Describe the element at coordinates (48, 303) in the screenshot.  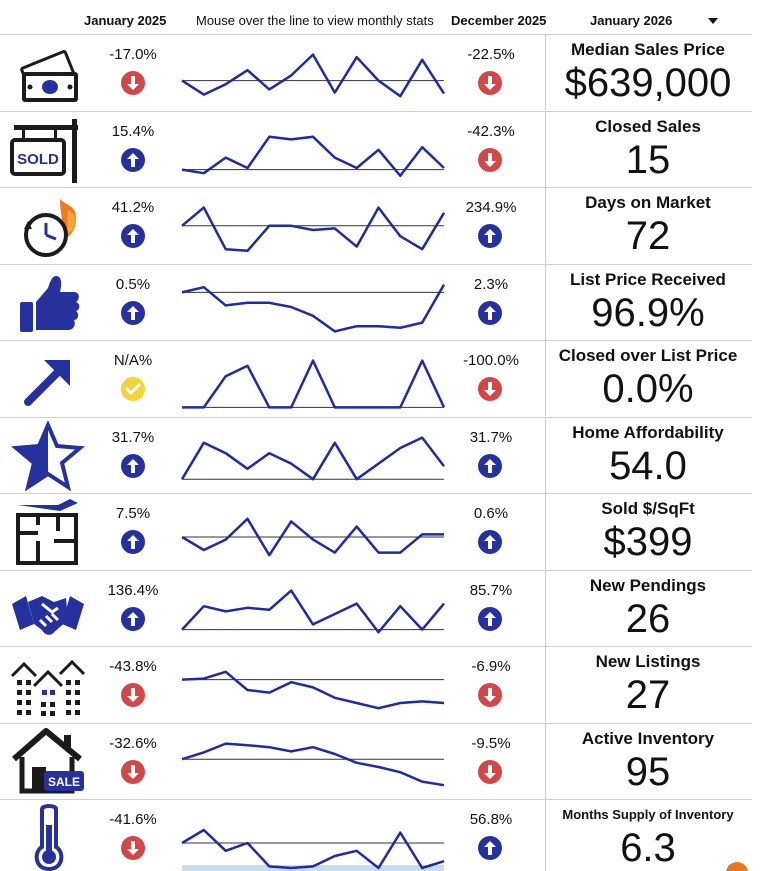
I see `thumbs-up-icon` at that location.